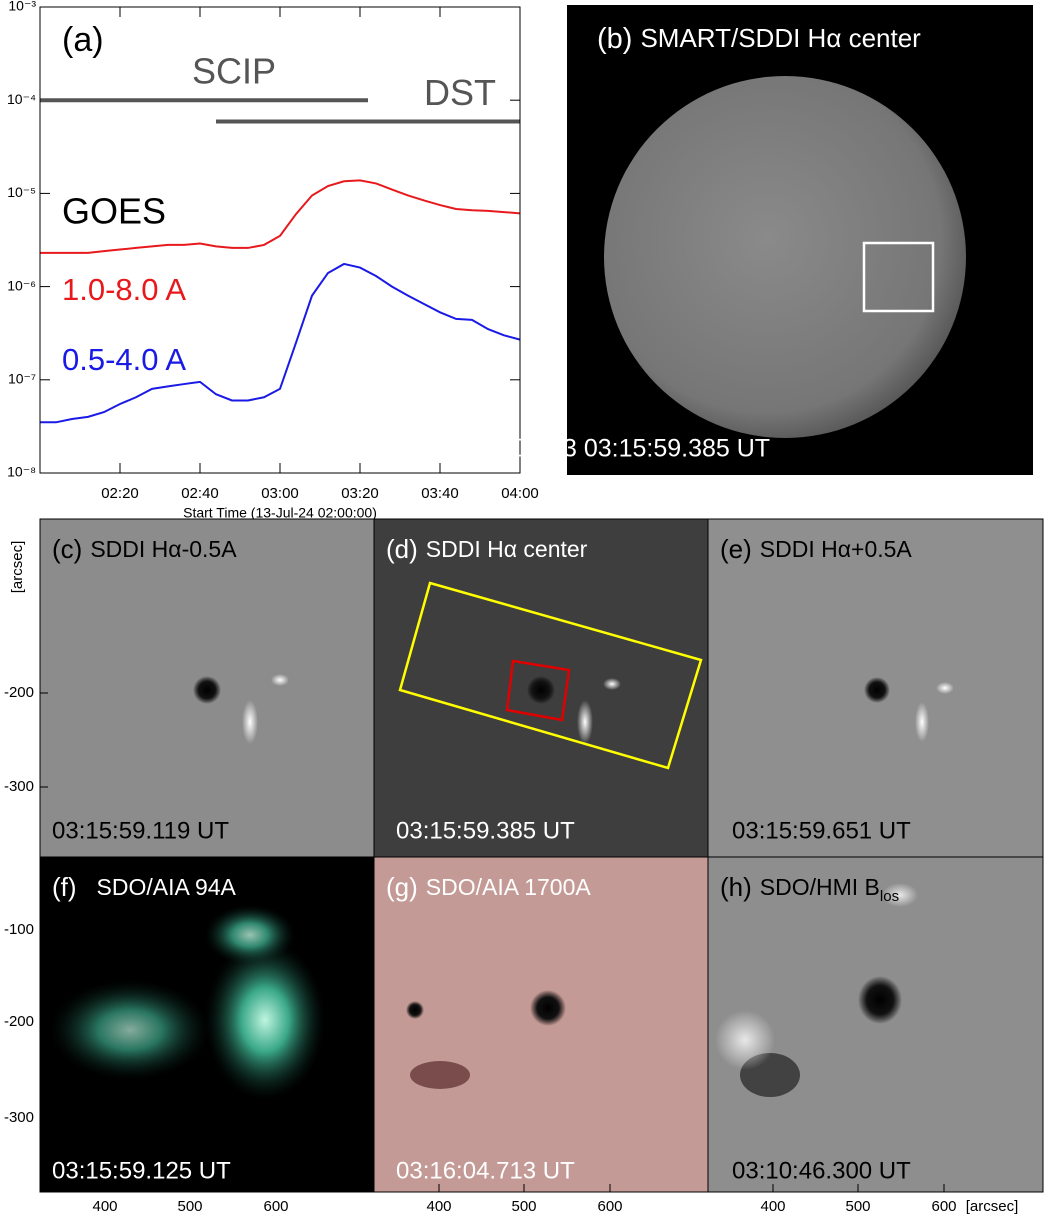 The image size is (1048, 1224). What do you see at coordinates (124, 289) in the screenshot?
I see `legend-entry: 1.0-8.0 A` at bounding box center [124, 289].